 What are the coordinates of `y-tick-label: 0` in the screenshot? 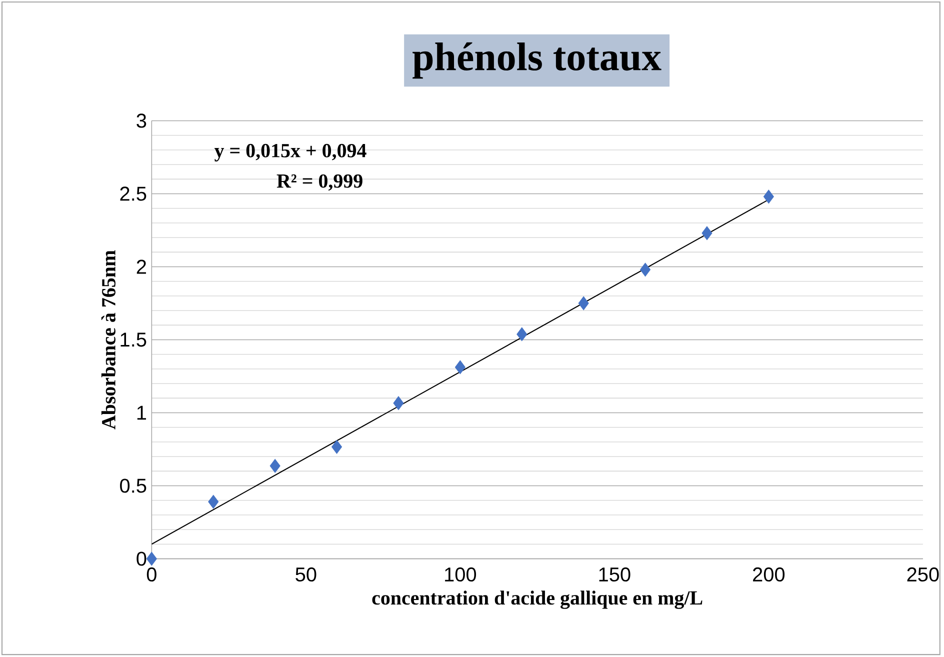 It's located at (141, 559).